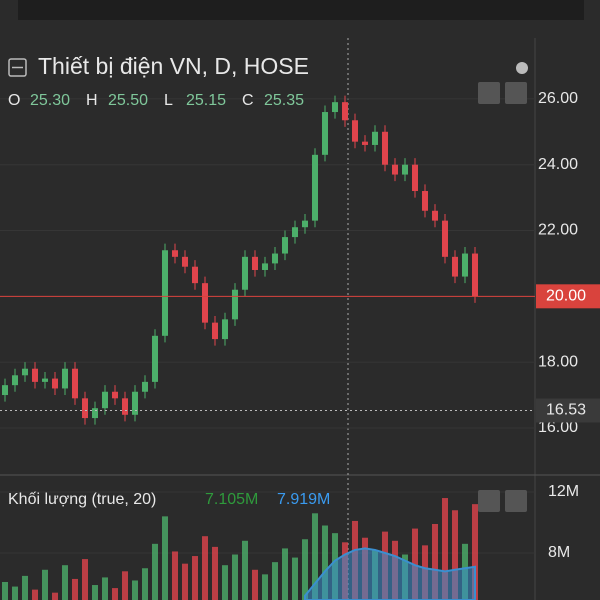 This screenshot has width=600, height=600. Describe the element at coordinates (301, 10) in the screenshot. I see `top-bar` at that location.